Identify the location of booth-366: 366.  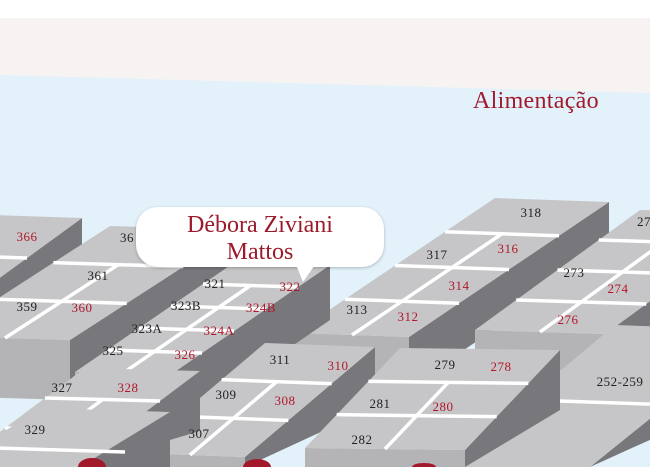
(27, 236).